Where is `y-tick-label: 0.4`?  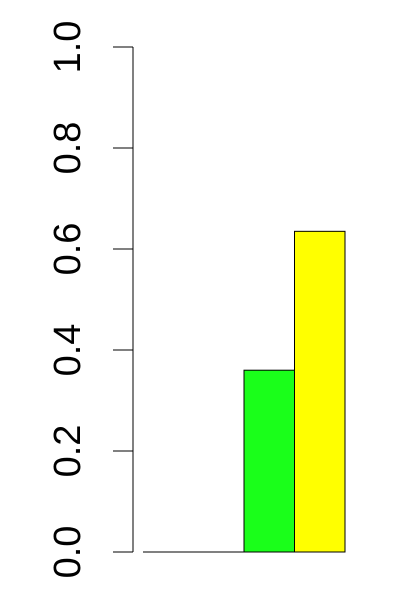
y-tick-label: 0.4 is located at coordinates (68, 350).